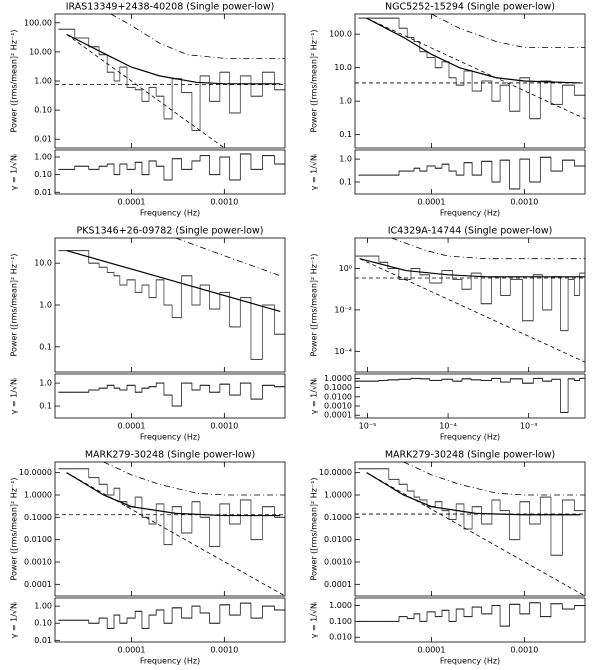 Image resolution: width=600 pixels, height=670 pixels. I want to click on y-tick-label: 0.010, so click(340, 637).